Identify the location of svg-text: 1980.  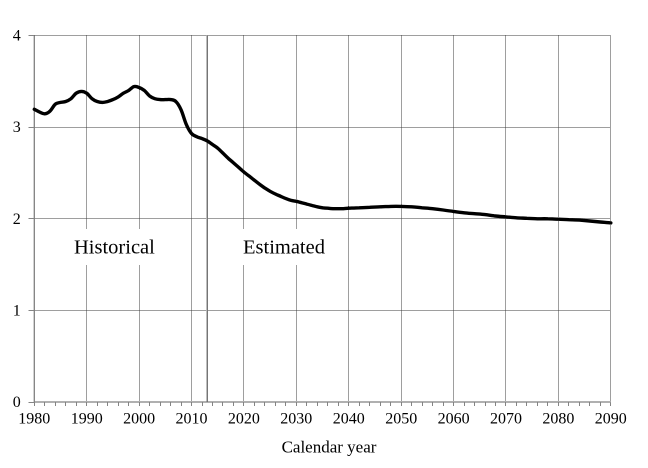
(34, 419).